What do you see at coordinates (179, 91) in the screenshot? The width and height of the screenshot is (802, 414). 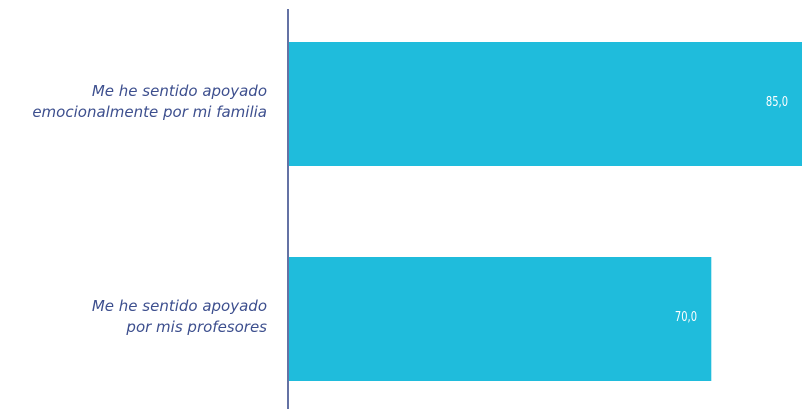 I see `category-label-1-line-1: Me he sentido apoyado` at bounding box center [179, 91].